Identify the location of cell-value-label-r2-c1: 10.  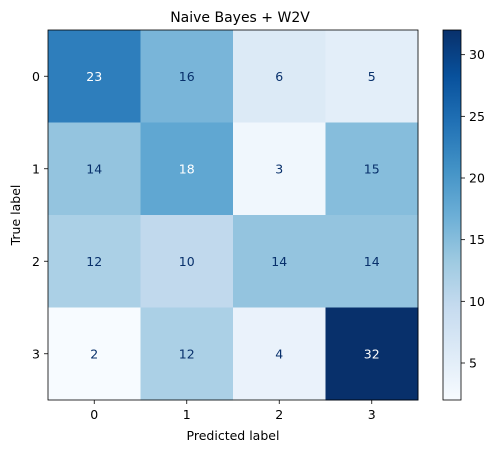
(187, 261).